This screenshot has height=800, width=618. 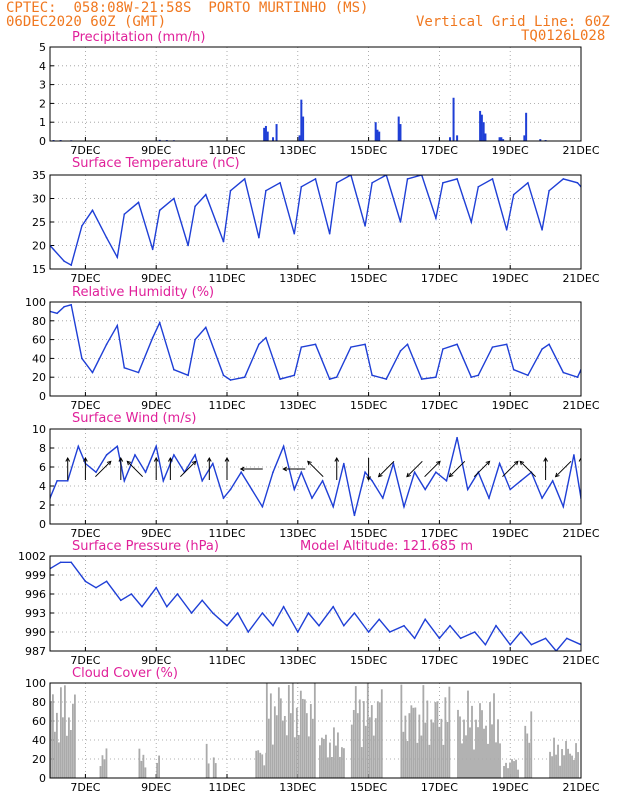 I want to click on series-line, so click(x=315, y=476).